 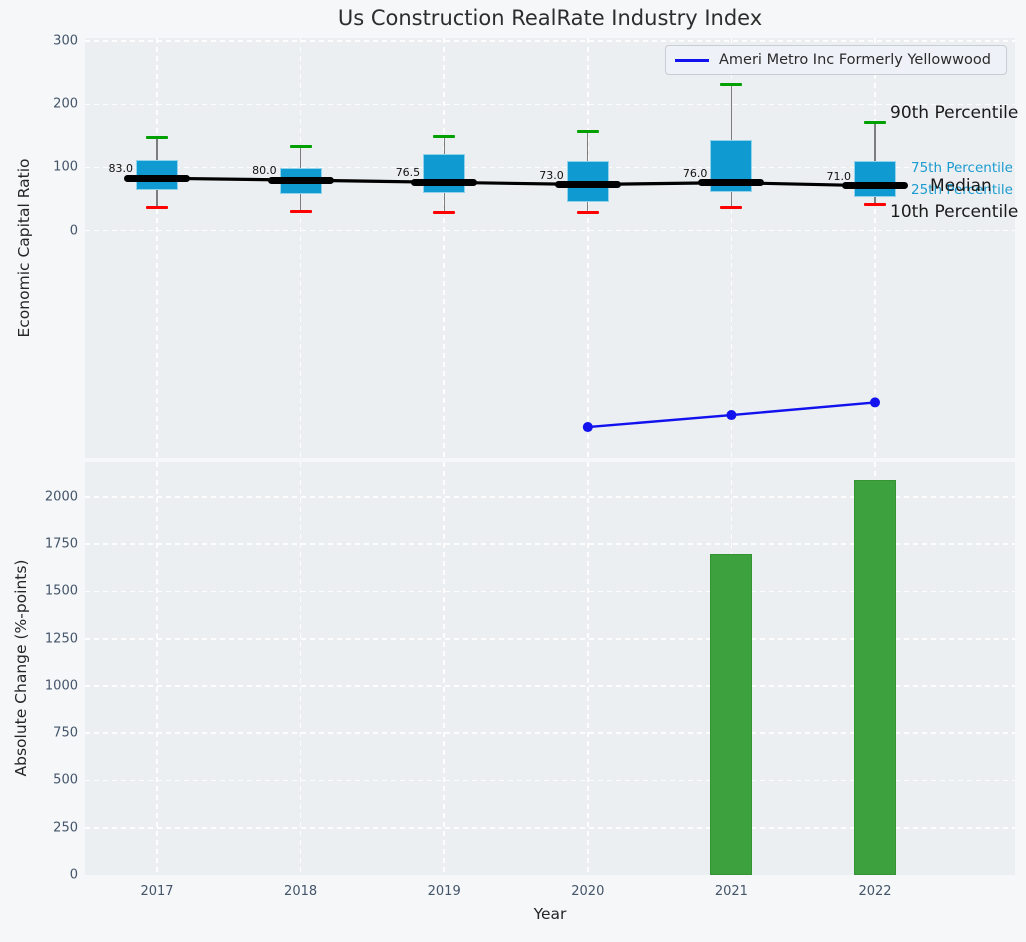 I want to click on y-tick-label: 2000, so click(x=61, y=497).